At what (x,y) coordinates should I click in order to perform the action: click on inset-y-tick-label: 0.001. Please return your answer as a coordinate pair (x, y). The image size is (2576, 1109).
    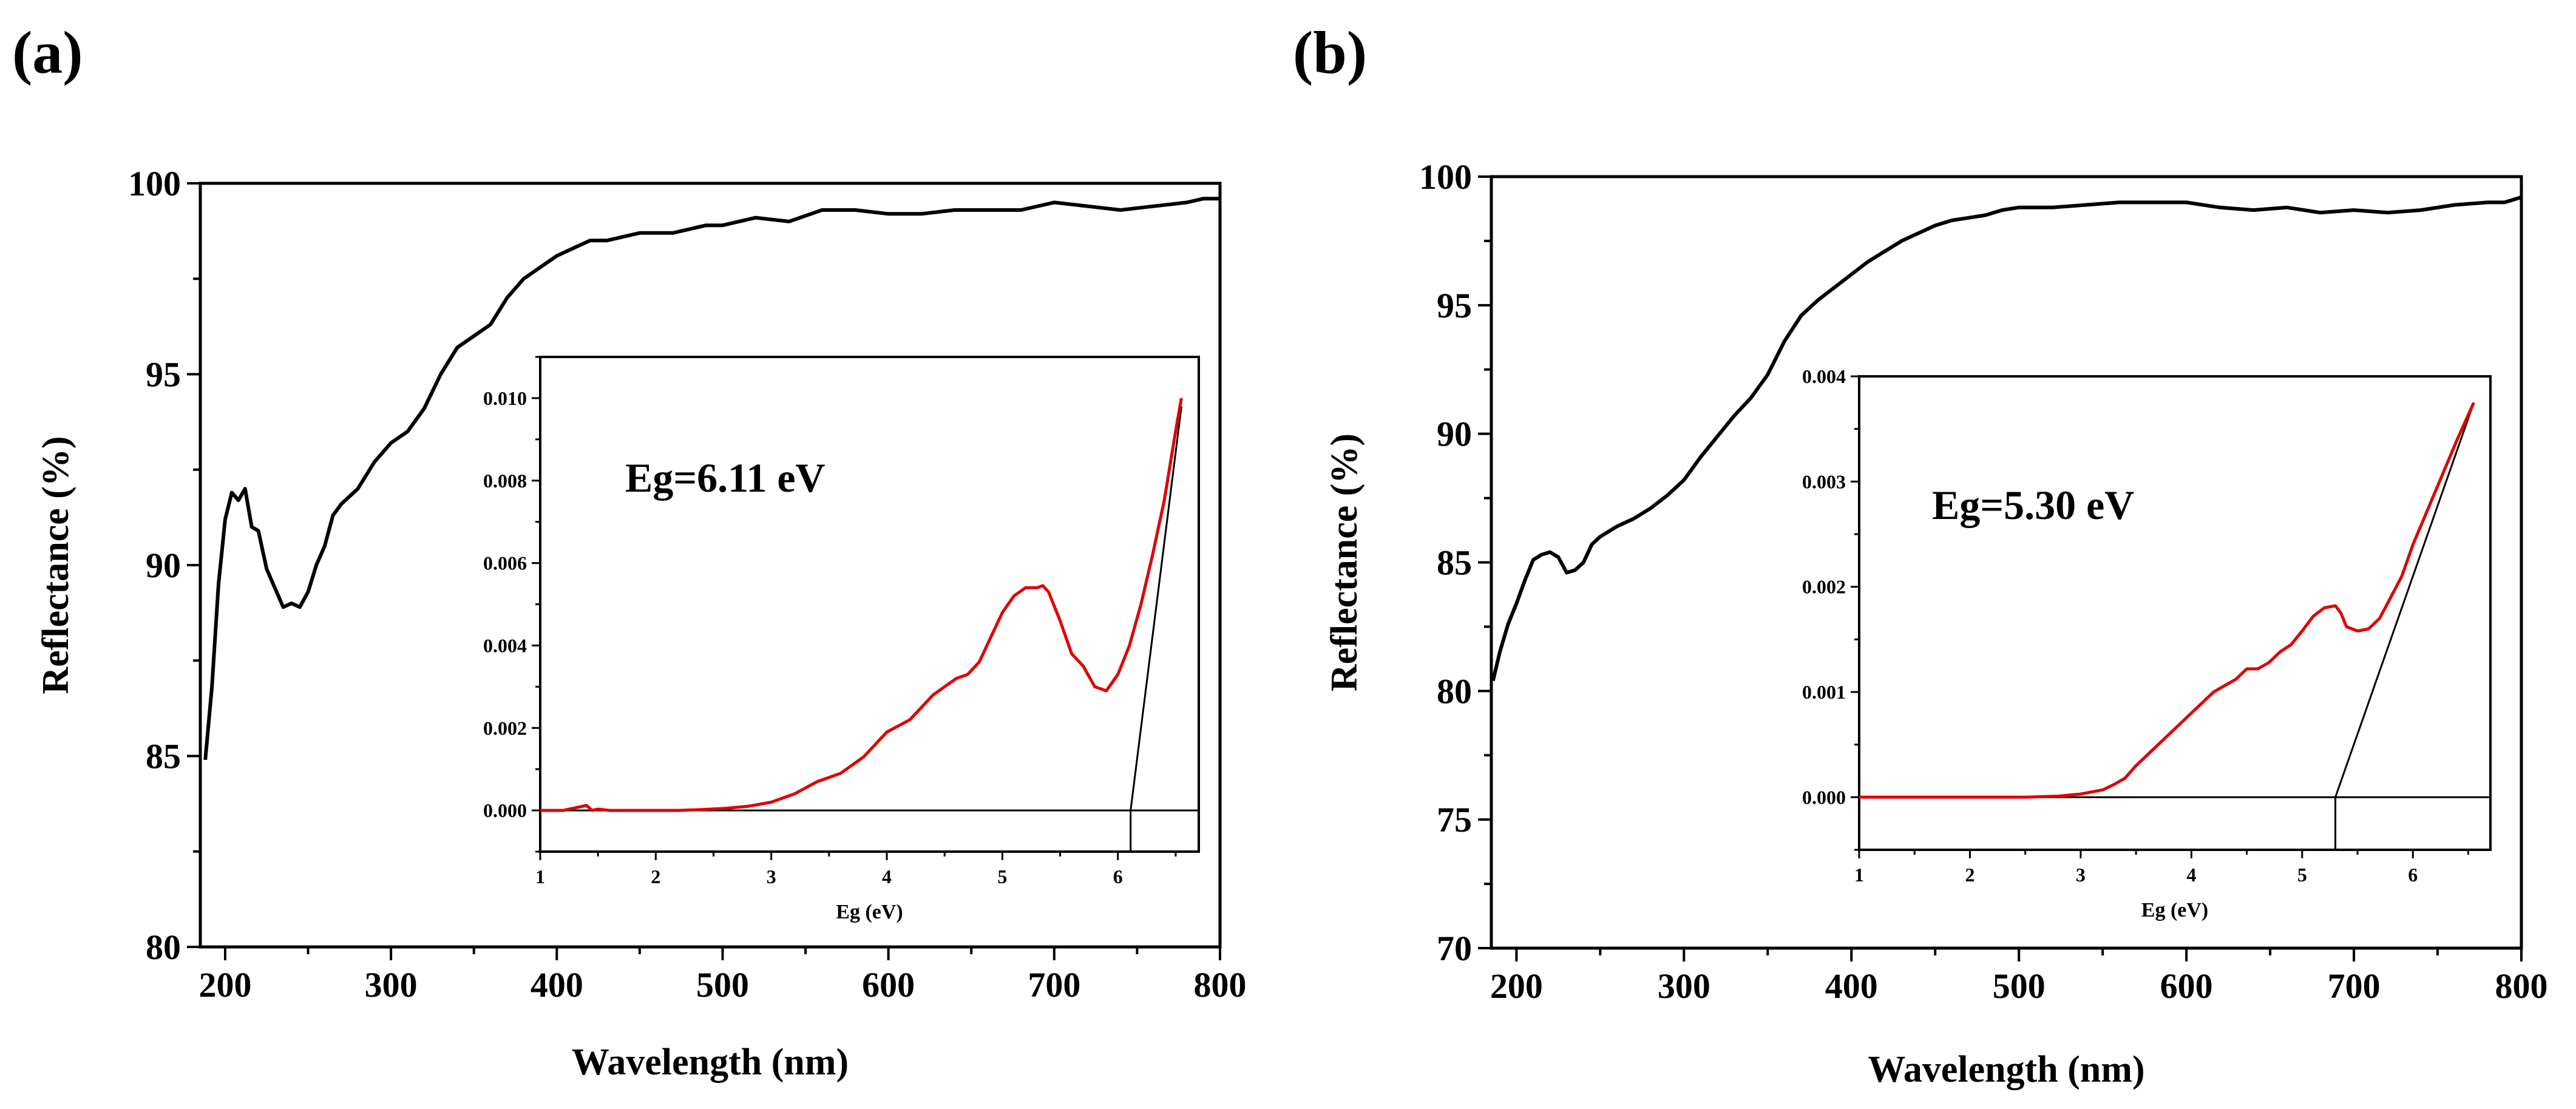
    Looking at the image, I should click on (1824, 692).